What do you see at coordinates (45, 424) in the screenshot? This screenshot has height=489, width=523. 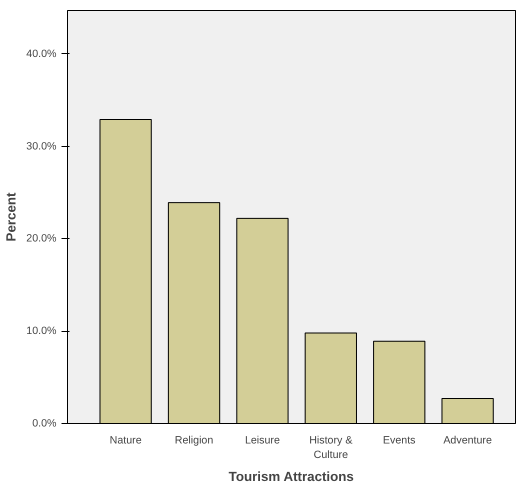 I see `y-tick-label: 0.0%` at bounding box center [45, 424].